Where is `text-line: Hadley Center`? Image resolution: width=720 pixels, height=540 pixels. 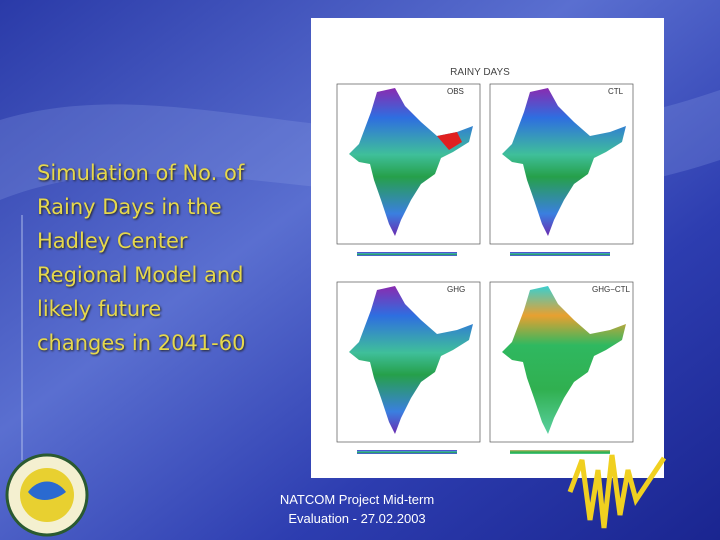
text-line: Hadley Center is located at coordinates (112, 241).